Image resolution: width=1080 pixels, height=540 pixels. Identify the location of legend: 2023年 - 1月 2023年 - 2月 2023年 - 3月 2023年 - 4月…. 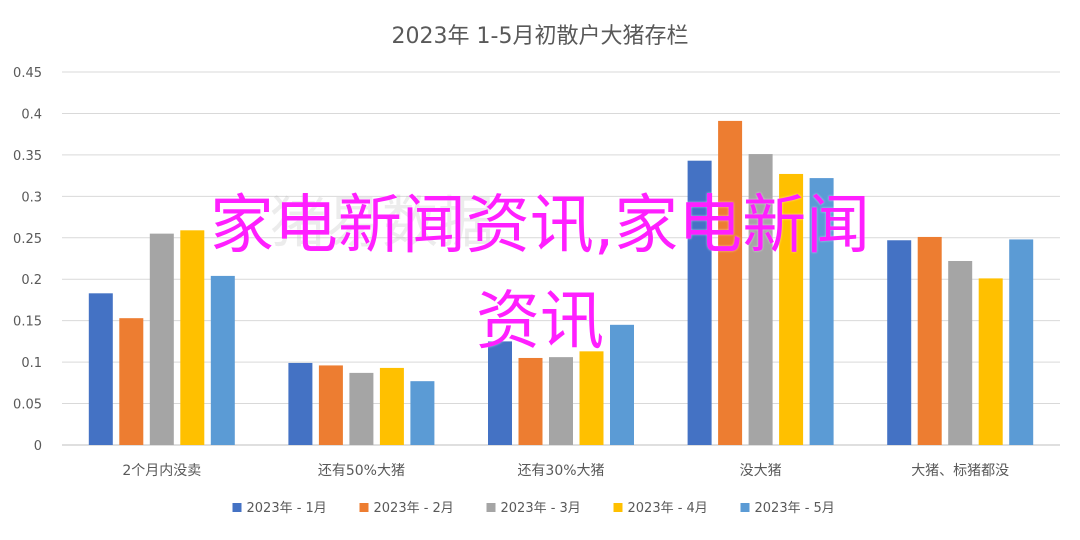
(533, 508).